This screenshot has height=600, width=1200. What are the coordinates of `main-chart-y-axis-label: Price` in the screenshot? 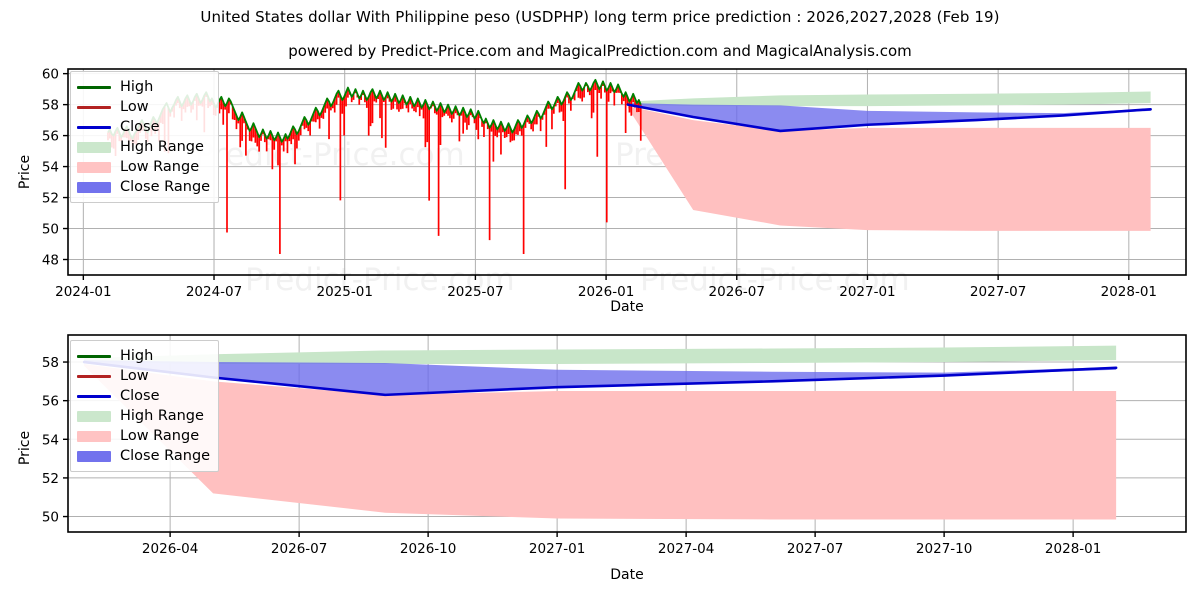 It's located at (25, 172).